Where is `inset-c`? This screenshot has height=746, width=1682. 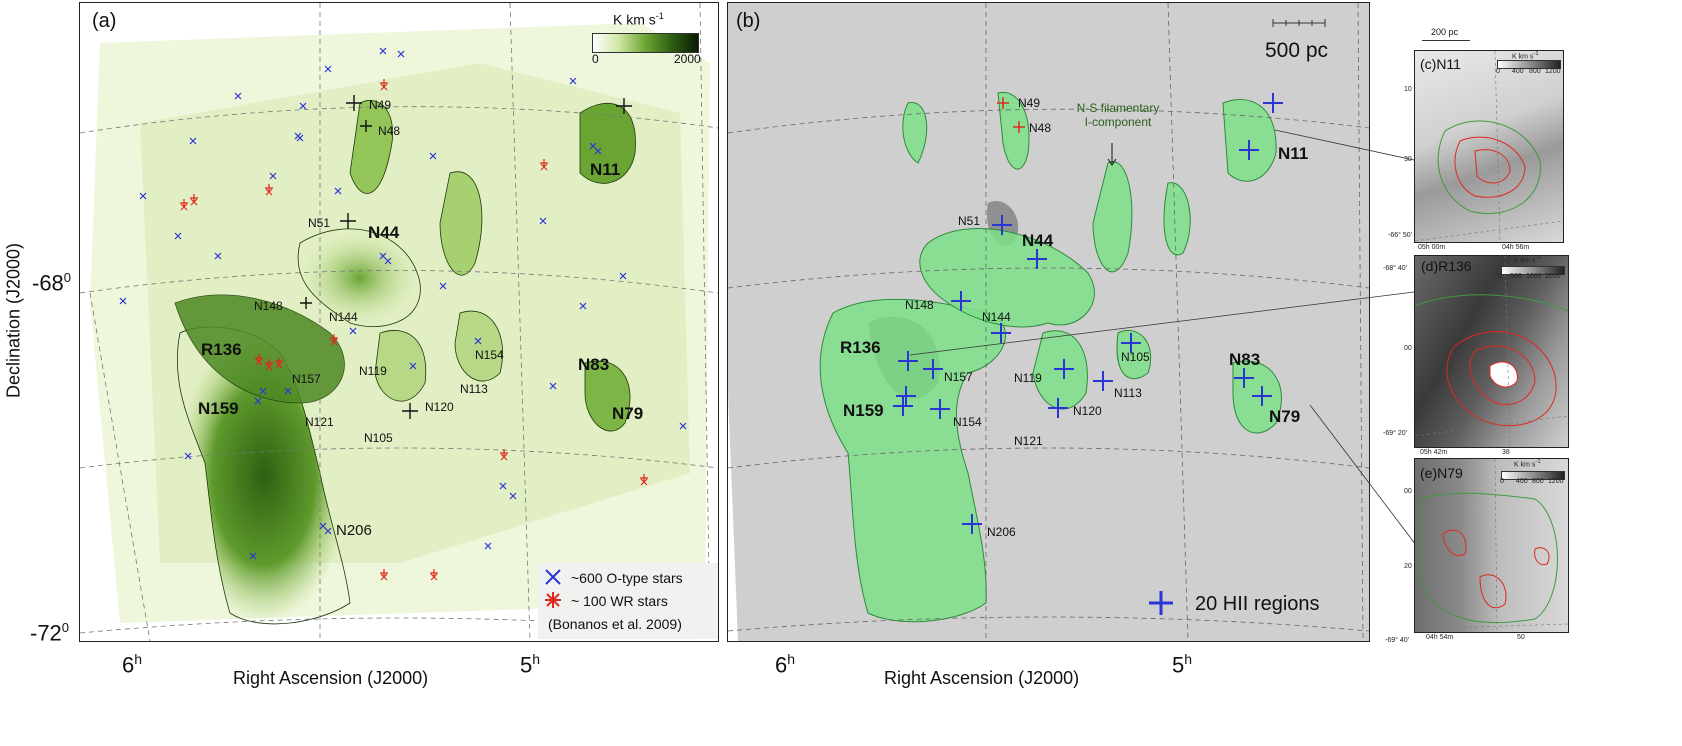 inset-c is located at coordinates (1489, 146).